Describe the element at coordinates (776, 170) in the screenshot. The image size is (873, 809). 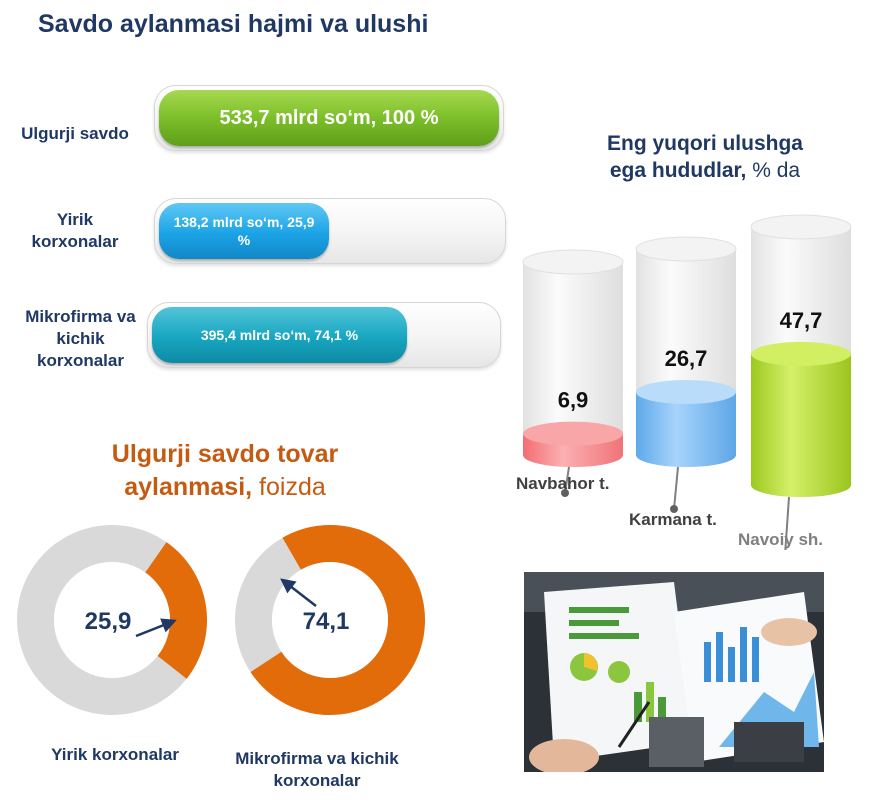
I see `regions-title-unit: % da` at that location.